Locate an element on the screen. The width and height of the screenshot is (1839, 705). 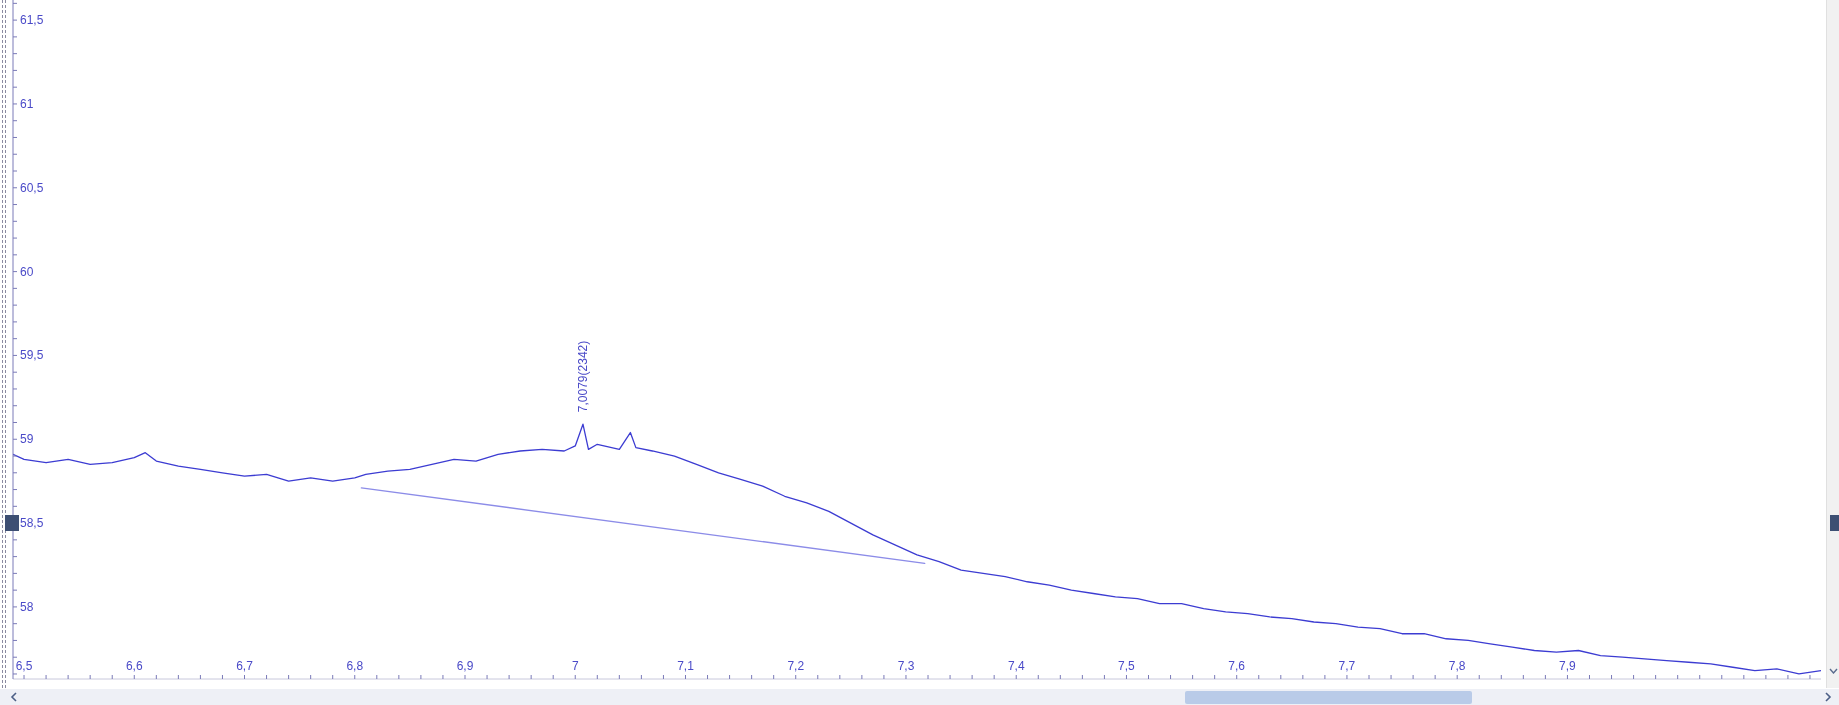
x-tick-label: 7,8 is located at coordinates (1457, 666).